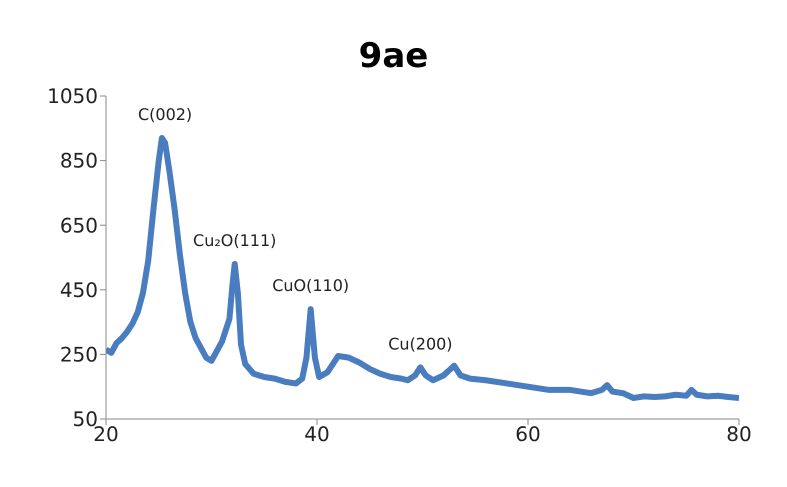  Describe the element at coordinates (79, 290) in the screenshot. I see `y-tick-label: 450` at that location.